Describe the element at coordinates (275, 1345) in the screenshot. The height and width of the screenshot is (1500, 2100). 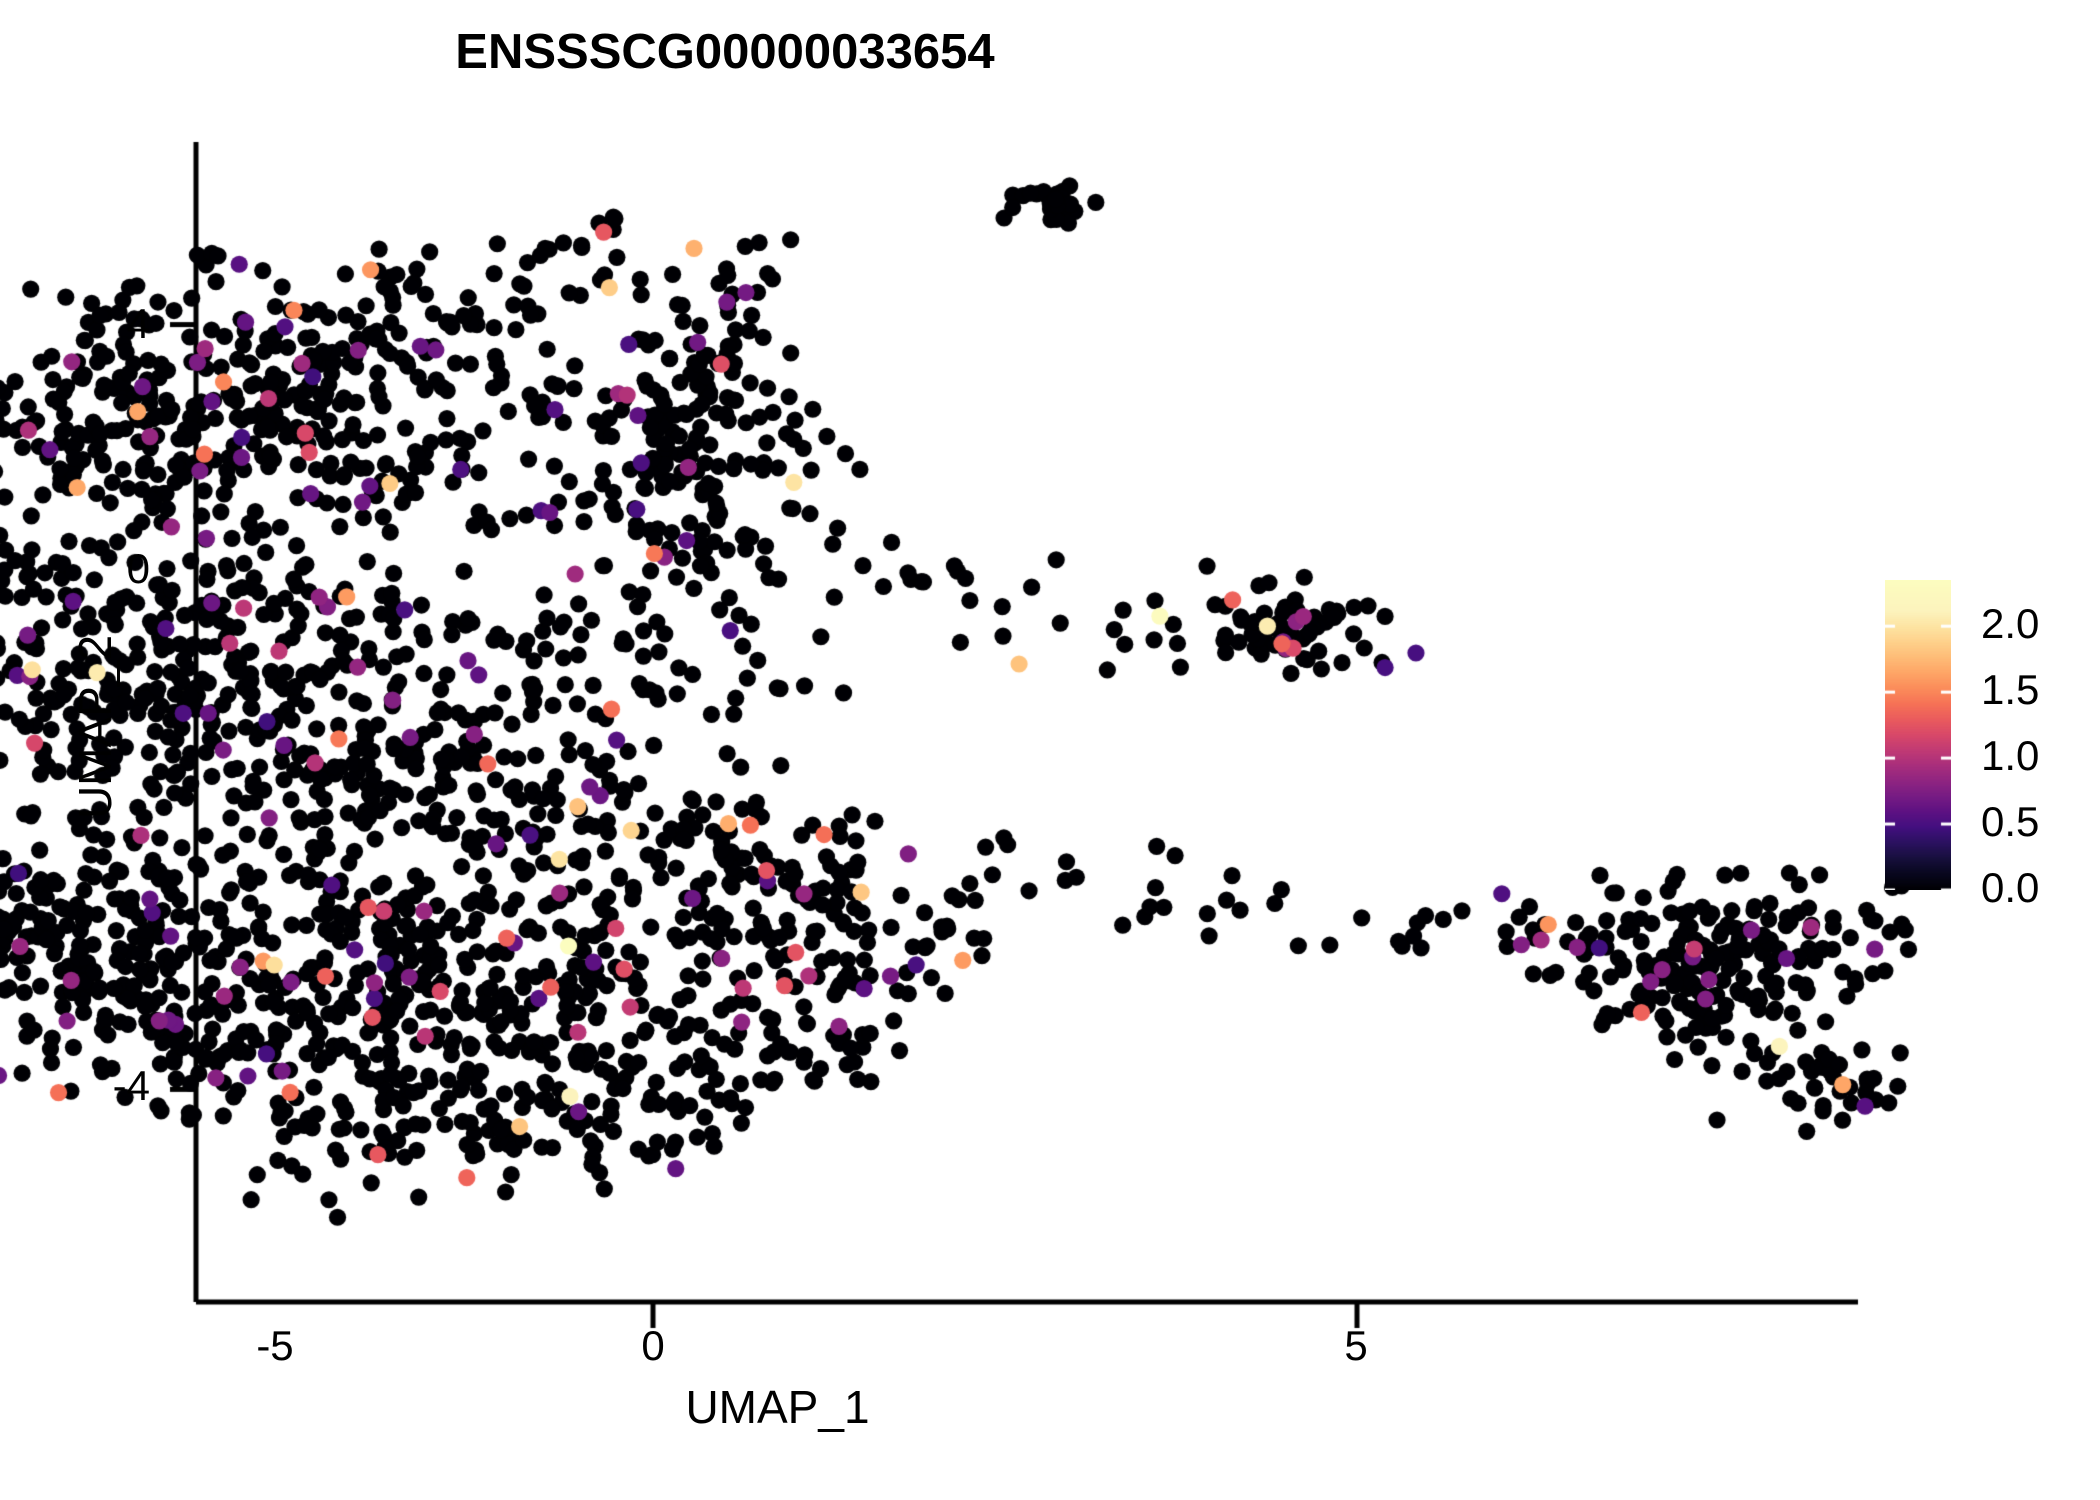
I see `x-tick-label-neg5: -5` at that location.